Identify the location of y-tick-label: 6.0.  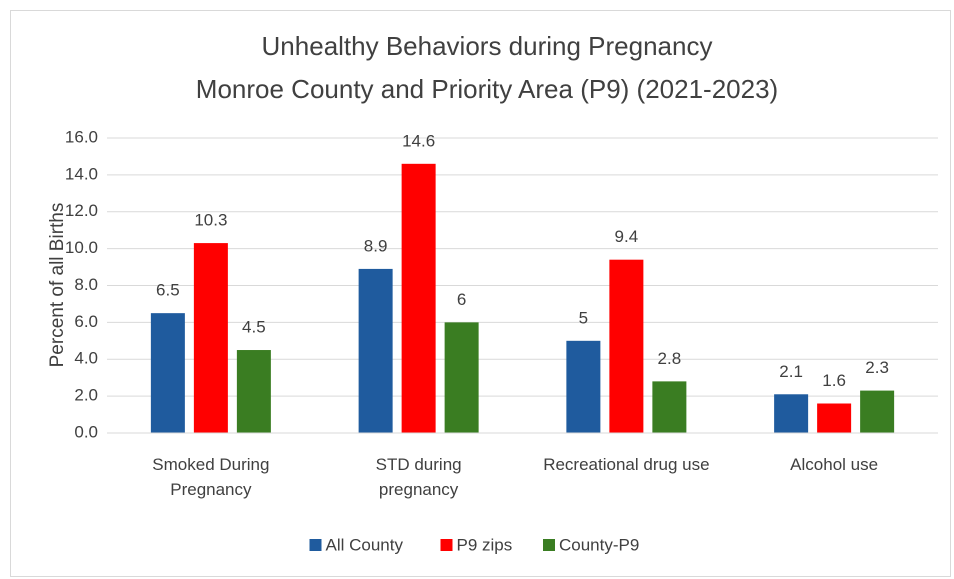
(86, 321).